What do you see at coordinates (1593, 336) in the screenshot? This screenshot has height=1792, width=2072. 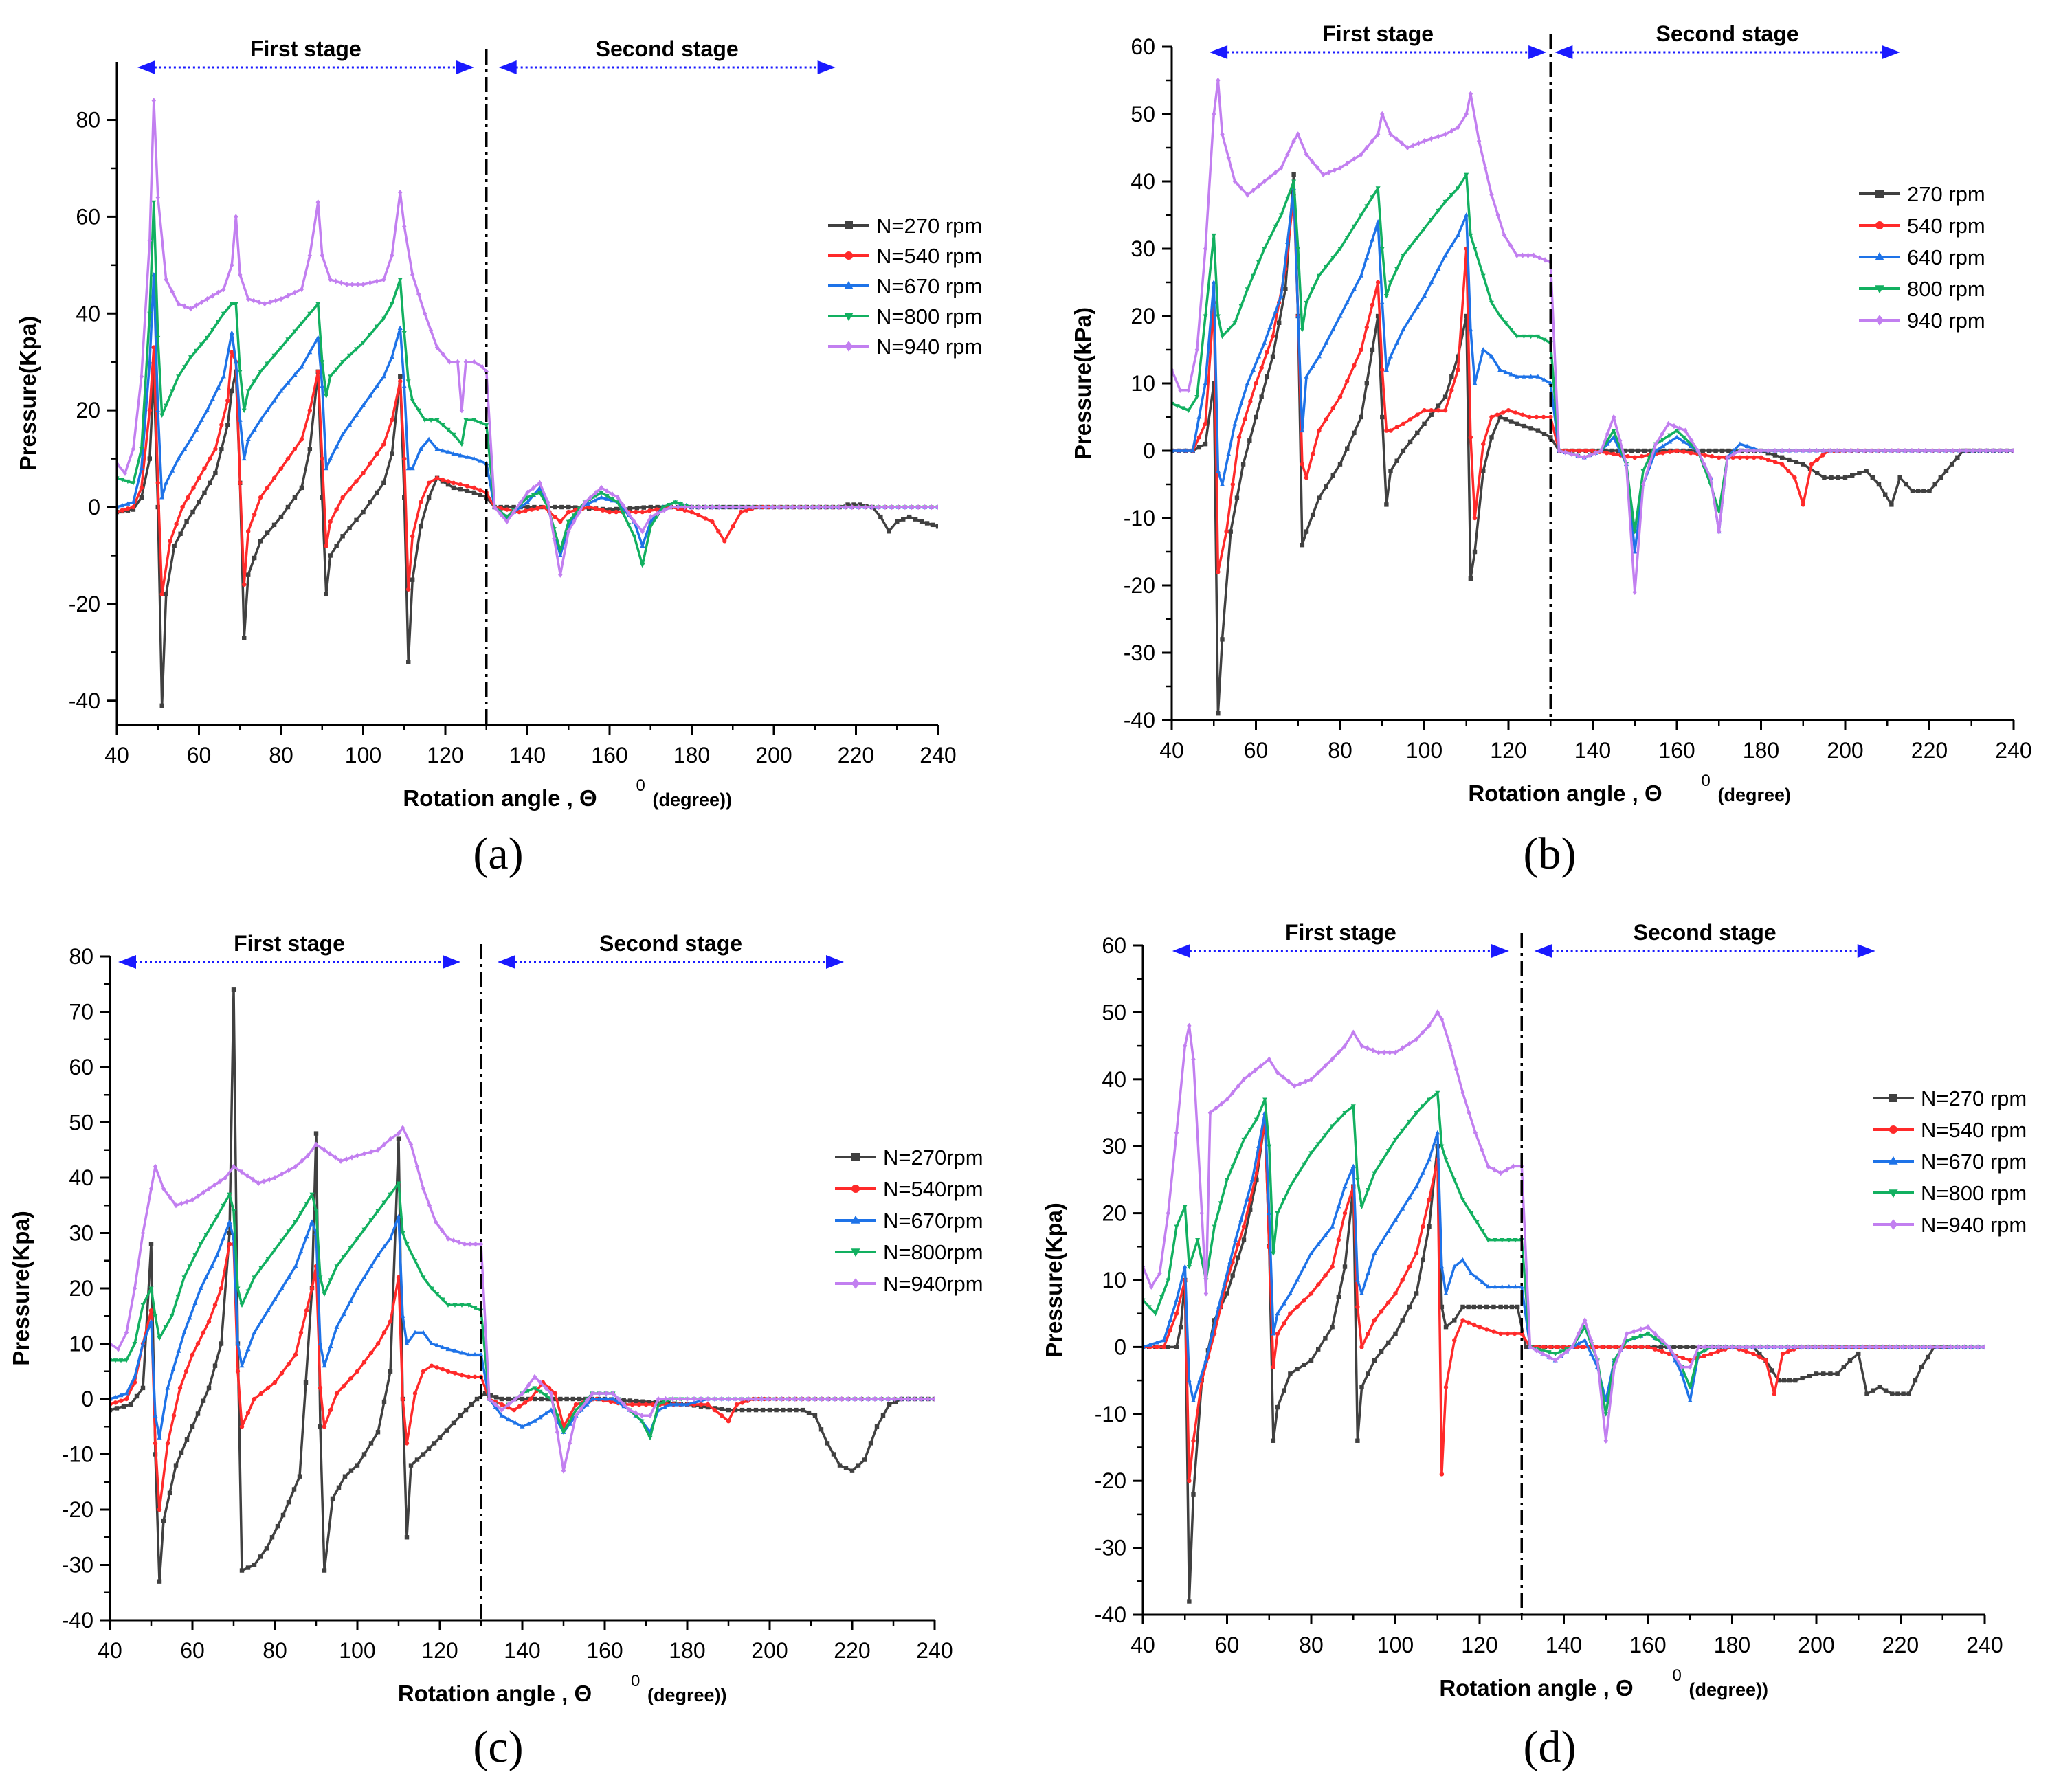 I see `series-markers` at bounding box center [1593, 336].